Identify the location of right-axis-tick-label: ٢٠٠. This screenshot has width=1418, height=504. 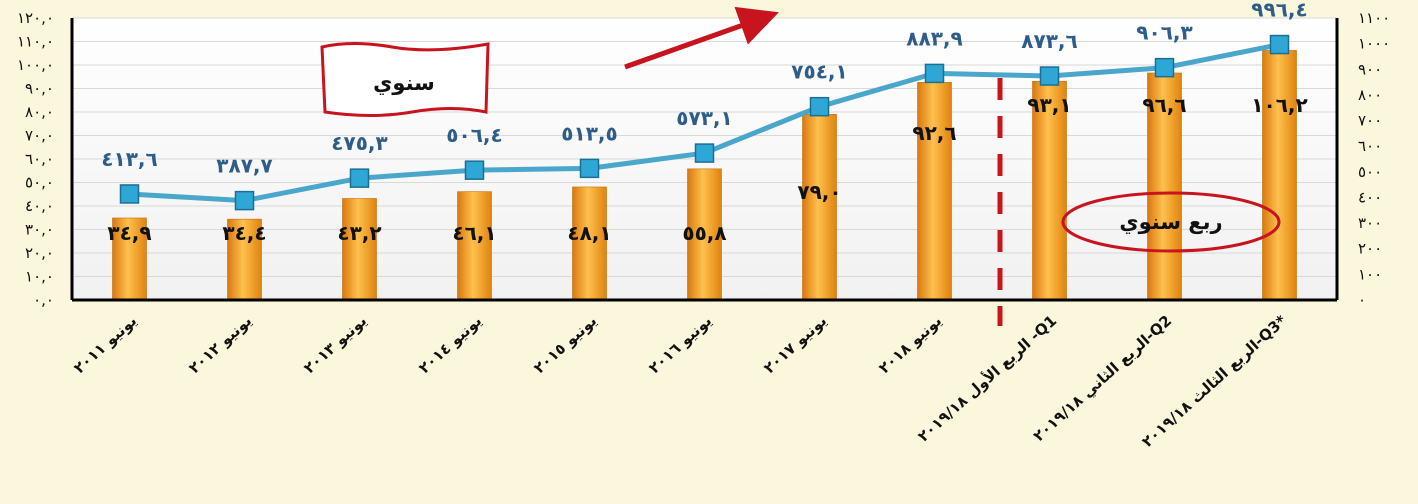
(1370, 249).